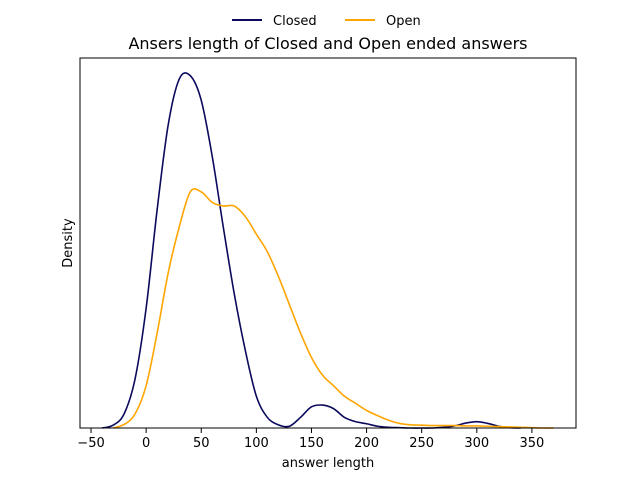 The height and width of the screenshot is (480, 640). What do you see at coordinates (256, 443) in the screenshot?
I see `x-tick-label: 100` at bounding box center [256, 443].